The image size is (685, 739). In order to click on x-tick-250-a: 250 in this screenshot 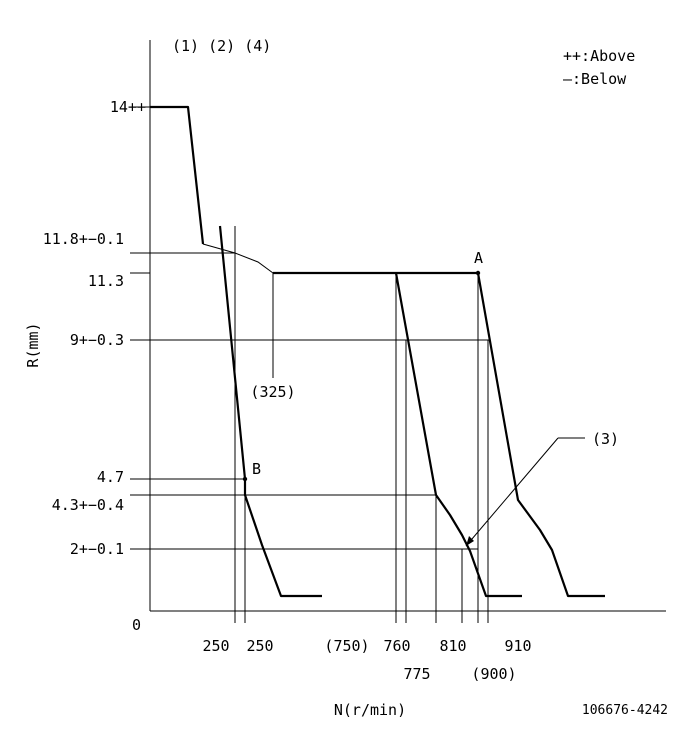, I will do `click(215, 646)`.